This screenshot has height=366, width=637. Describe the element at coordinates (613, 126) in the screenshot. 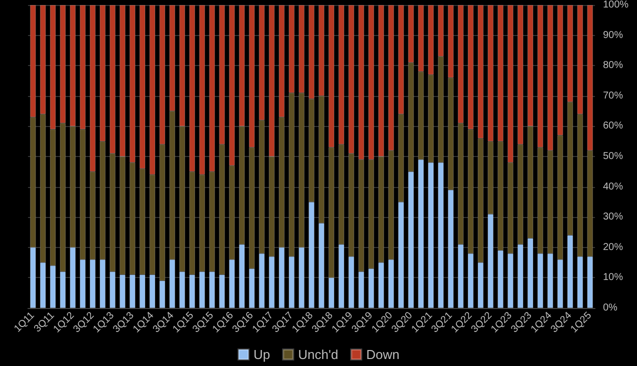

I see `y-tick-label: 60%` at that location.